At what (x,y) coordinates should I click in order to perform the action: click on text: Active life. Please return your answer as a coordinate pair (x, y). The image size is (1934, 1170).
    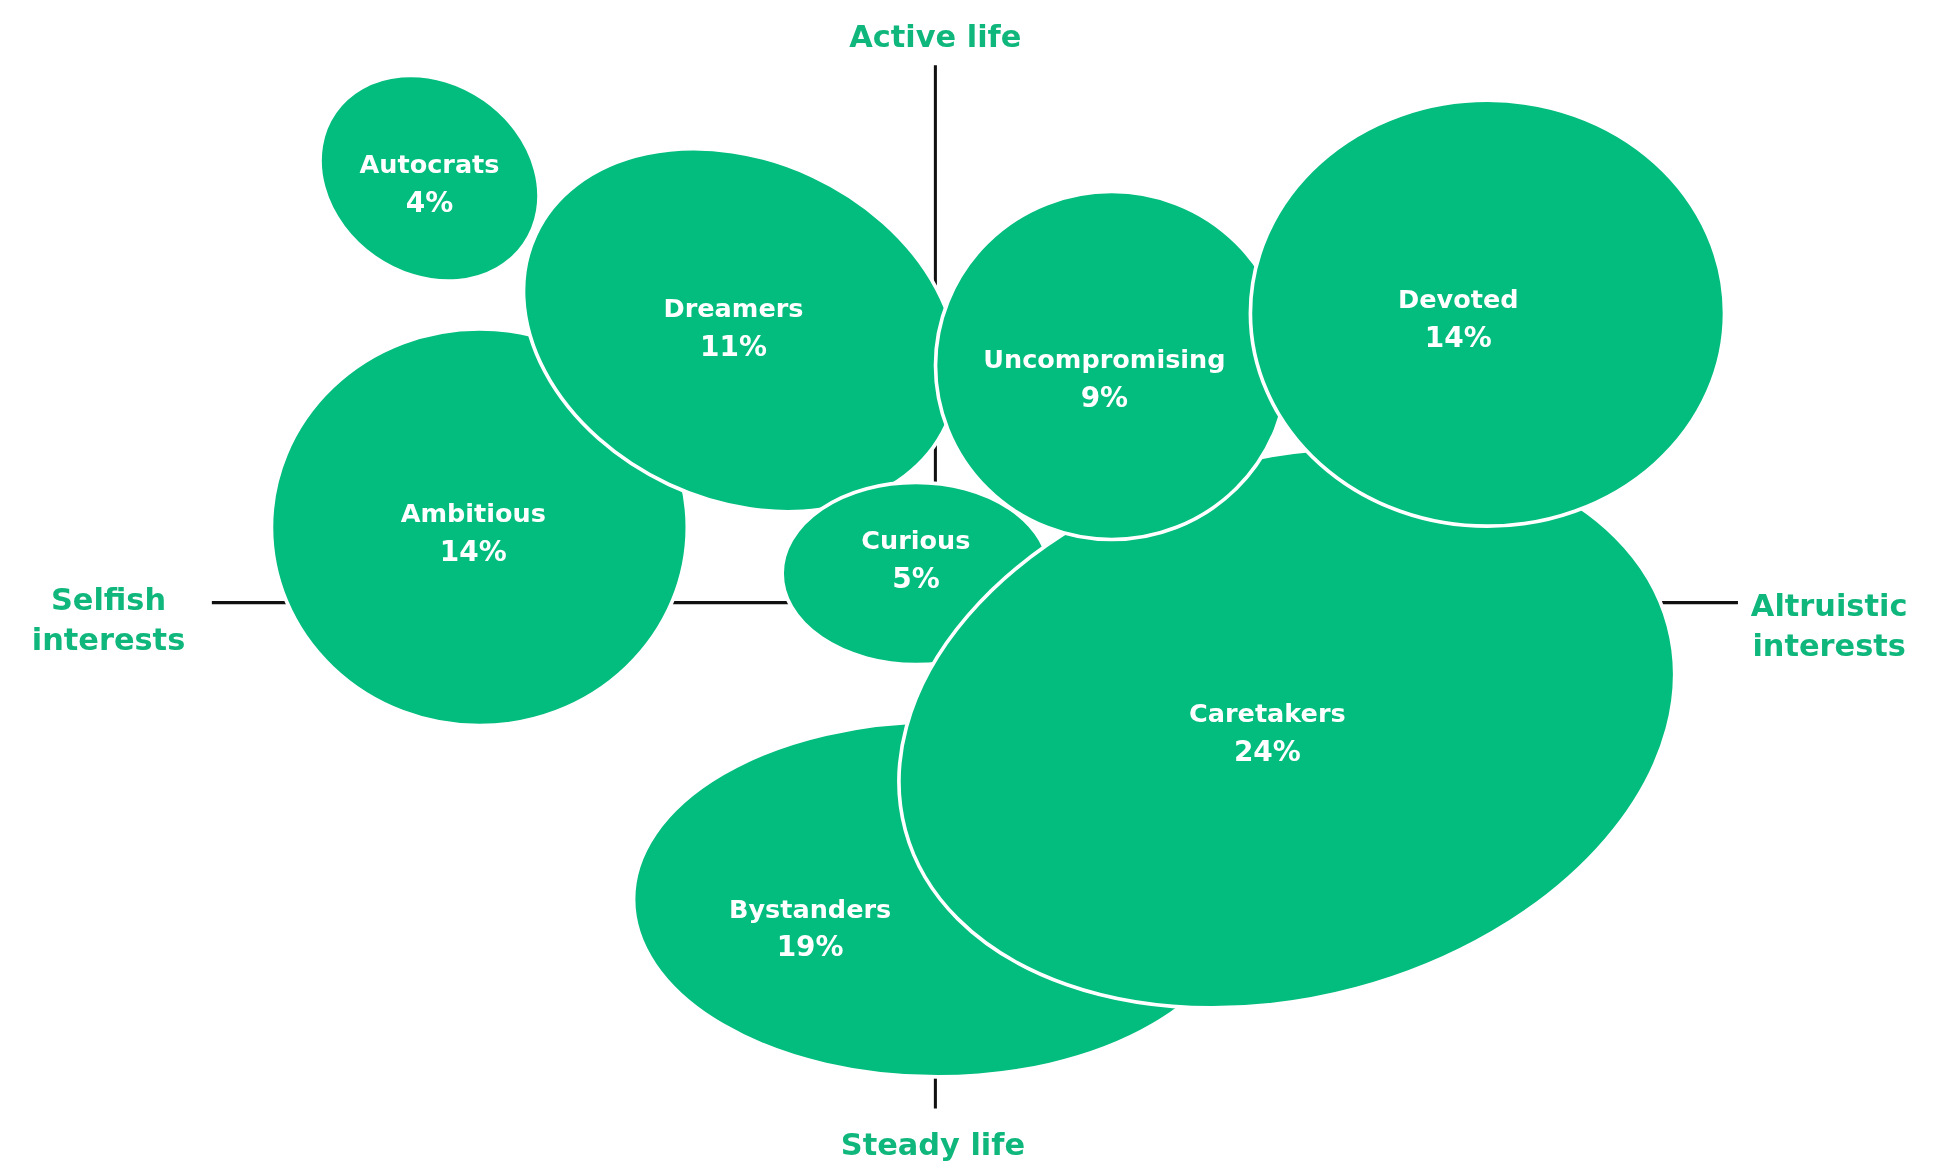
    Looking at the image, I should click on (935, 36).